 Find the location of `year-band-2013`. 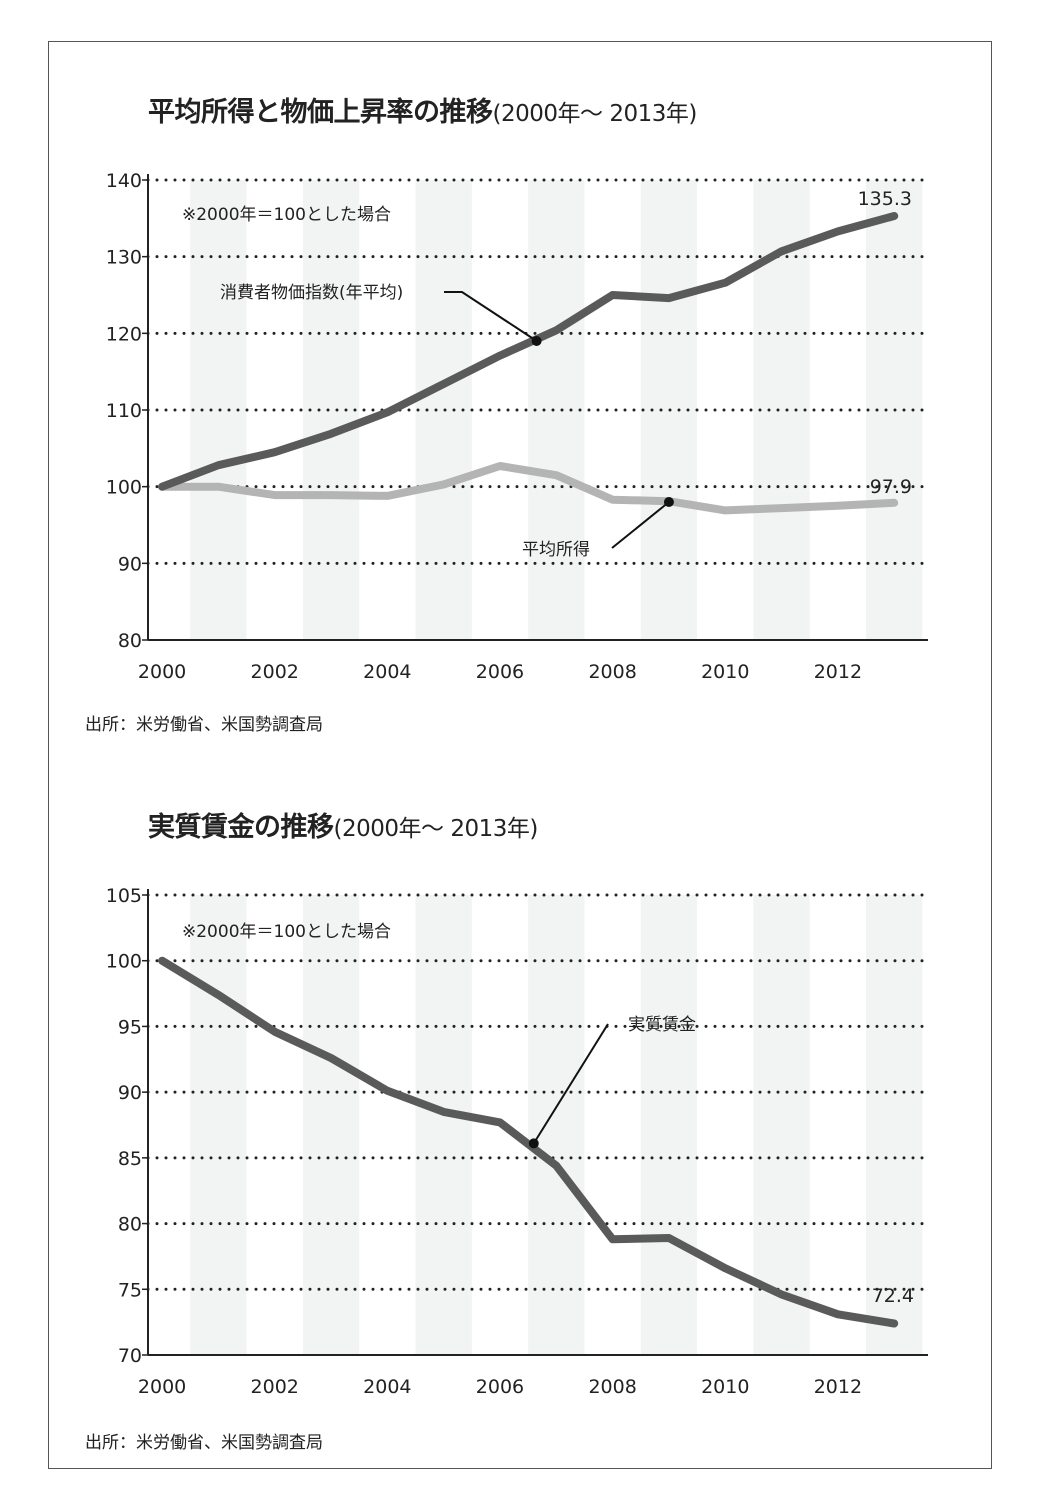

year-band-2013 is located at coordinates (894, 1125).